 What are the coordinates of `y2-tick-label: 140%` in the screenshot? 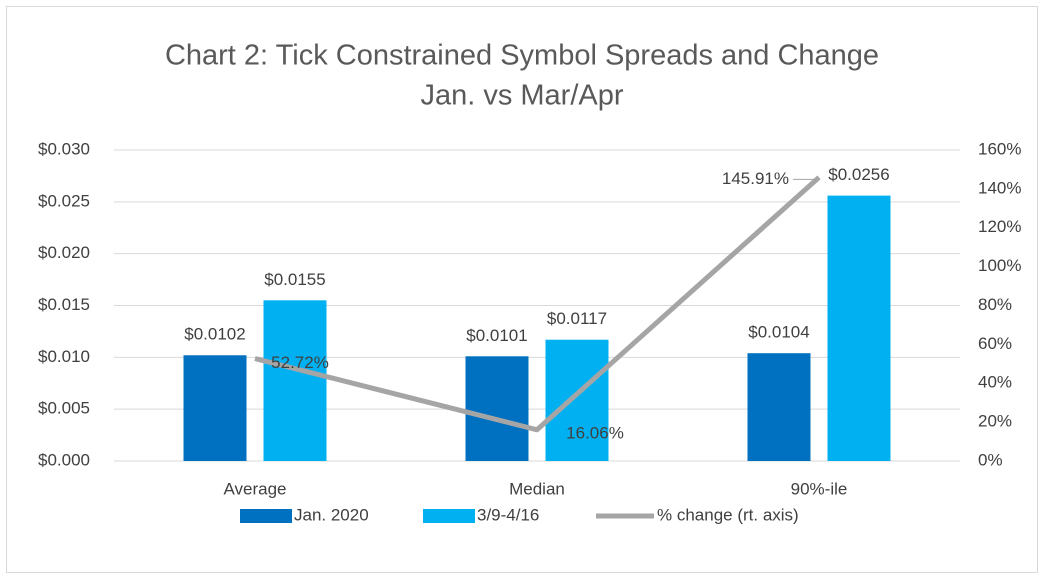 It's located at (999, 187).